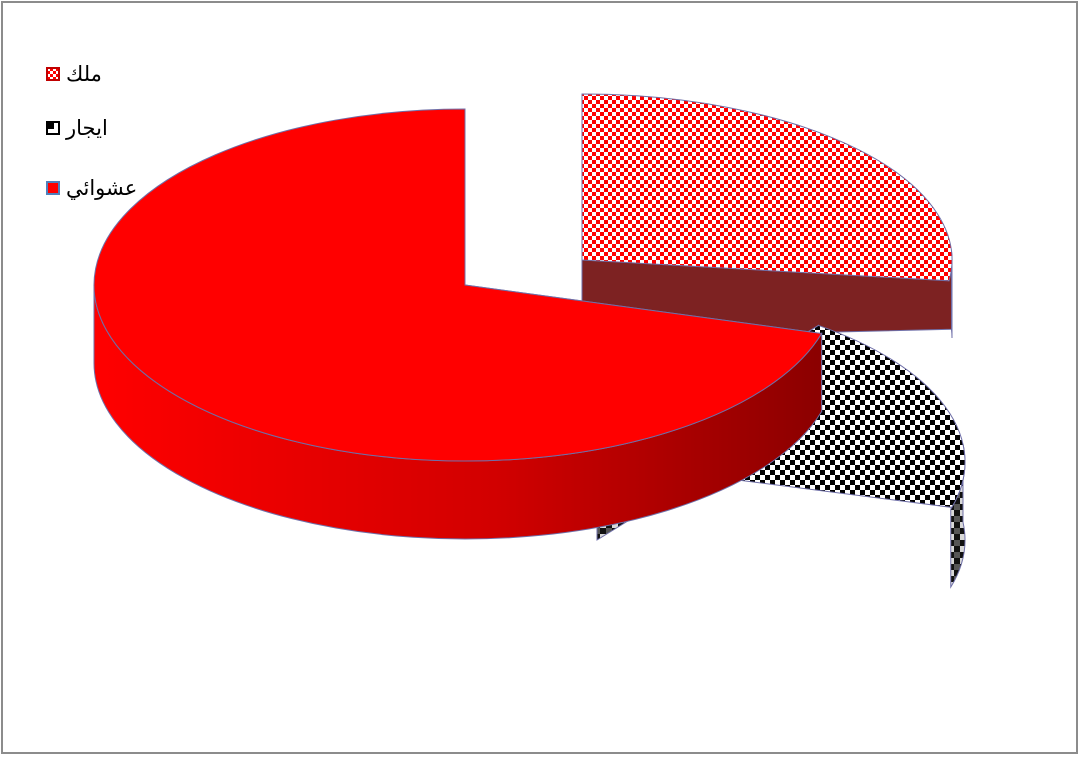 Image resolution: width=1083 pixels, height=758 pixels. Describe the element at coordinates (53, 188) in the screenshot. I see `legend-swatch-ashwai` at that location.